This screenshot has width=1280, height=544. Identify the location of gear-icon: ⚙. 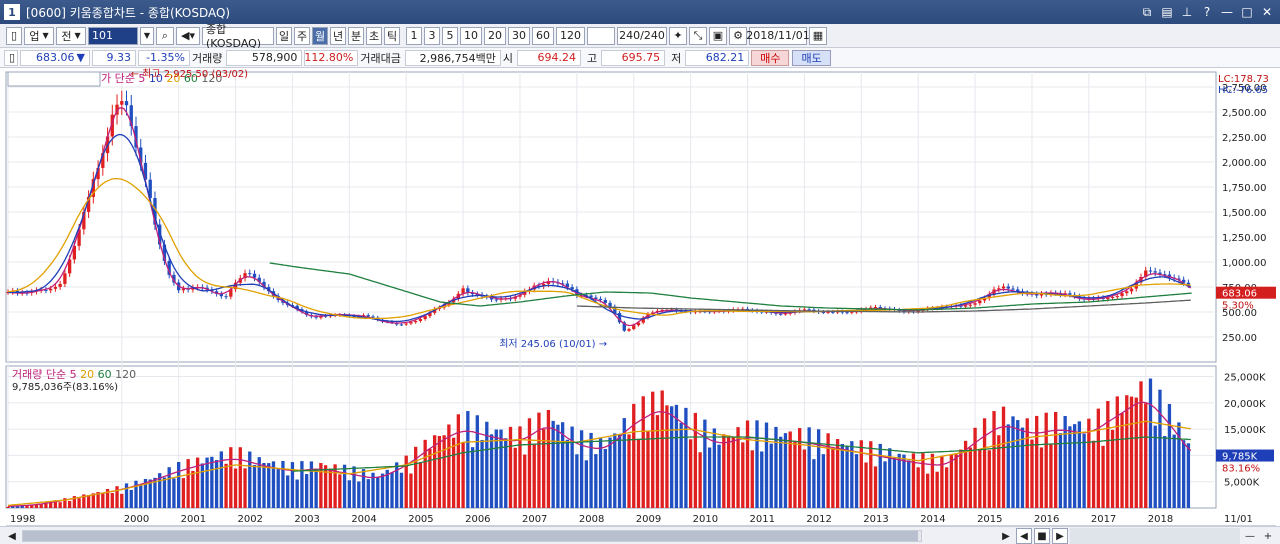
(738, 35).